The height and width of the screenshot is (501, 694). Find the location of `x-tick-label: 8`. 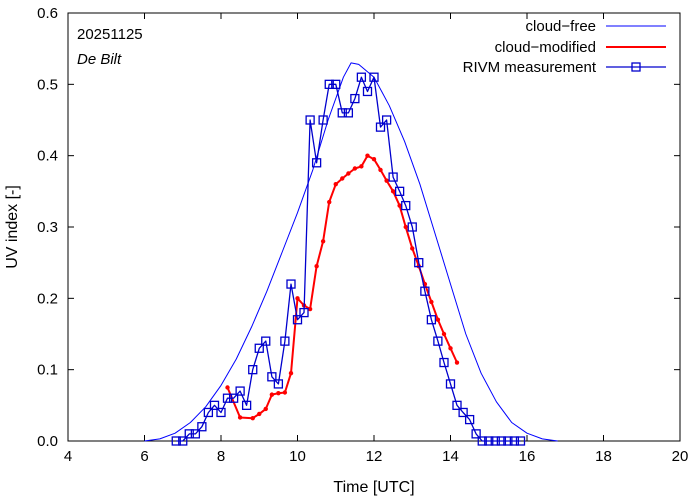

x-tick-label: 8 is located at coordinates (221, 456).